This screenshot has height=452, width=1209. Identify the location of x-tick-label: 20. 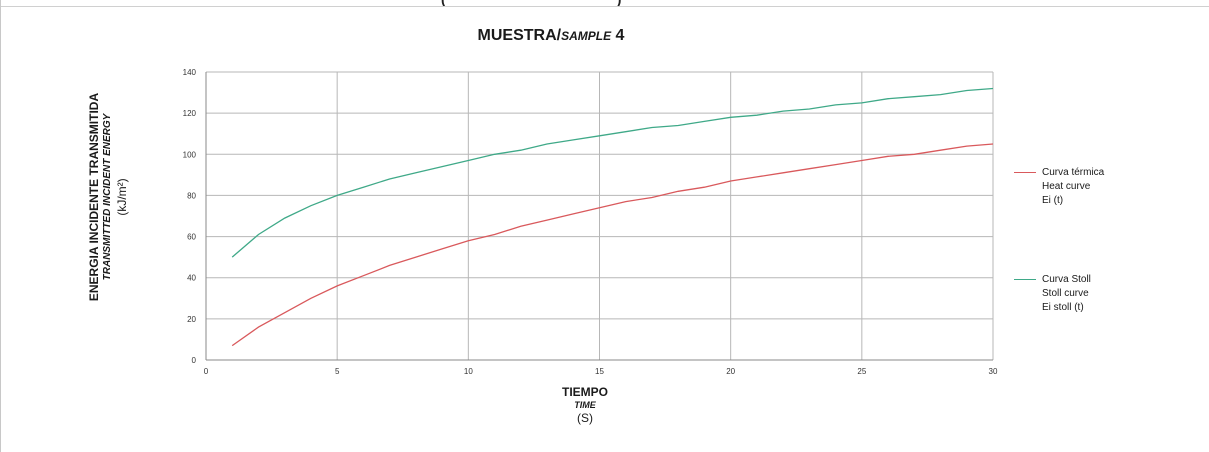
(730, 371).